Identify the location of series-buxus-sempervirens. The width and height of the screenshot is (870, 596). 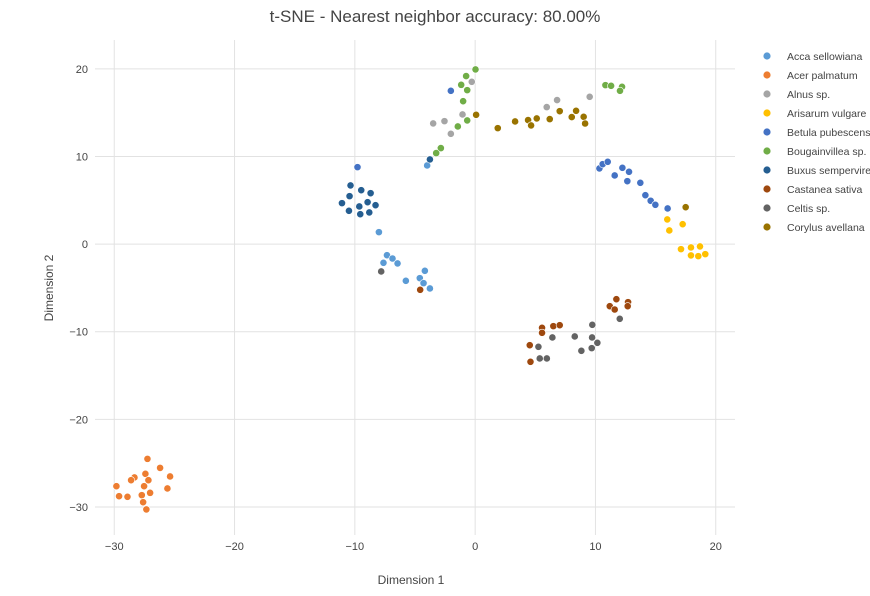
(386, 187).